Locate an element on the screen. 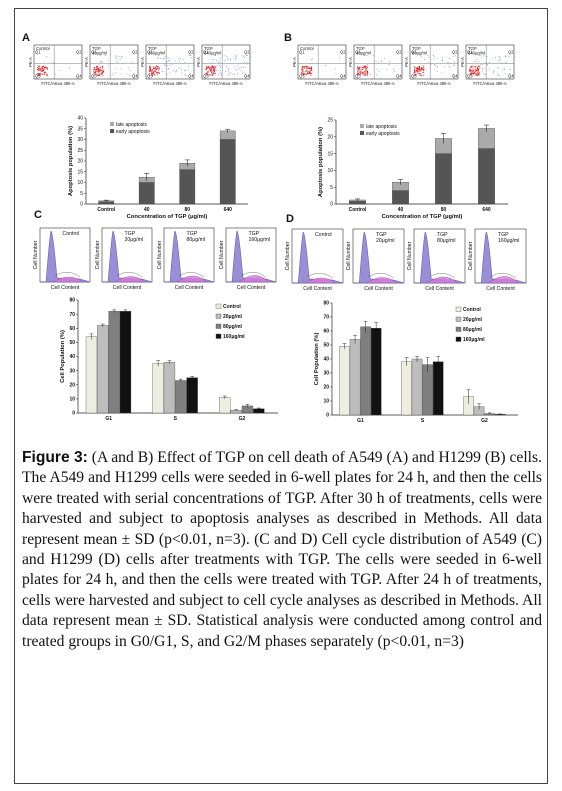  y-tick-label: 70 is located at coordinates (72, 315).